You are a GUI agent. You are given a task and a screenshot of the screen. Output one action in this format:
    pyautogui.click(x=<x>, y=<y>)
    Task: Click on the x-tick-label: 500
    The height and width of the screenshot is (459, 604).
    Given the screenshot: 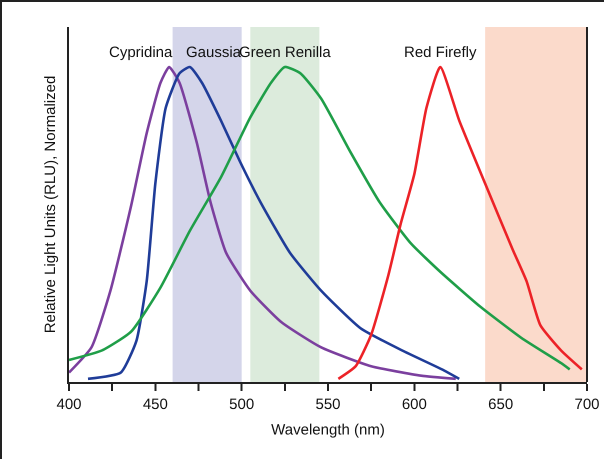 What is the action you would take?
    pyautogui.click(x=241, y=404)
    